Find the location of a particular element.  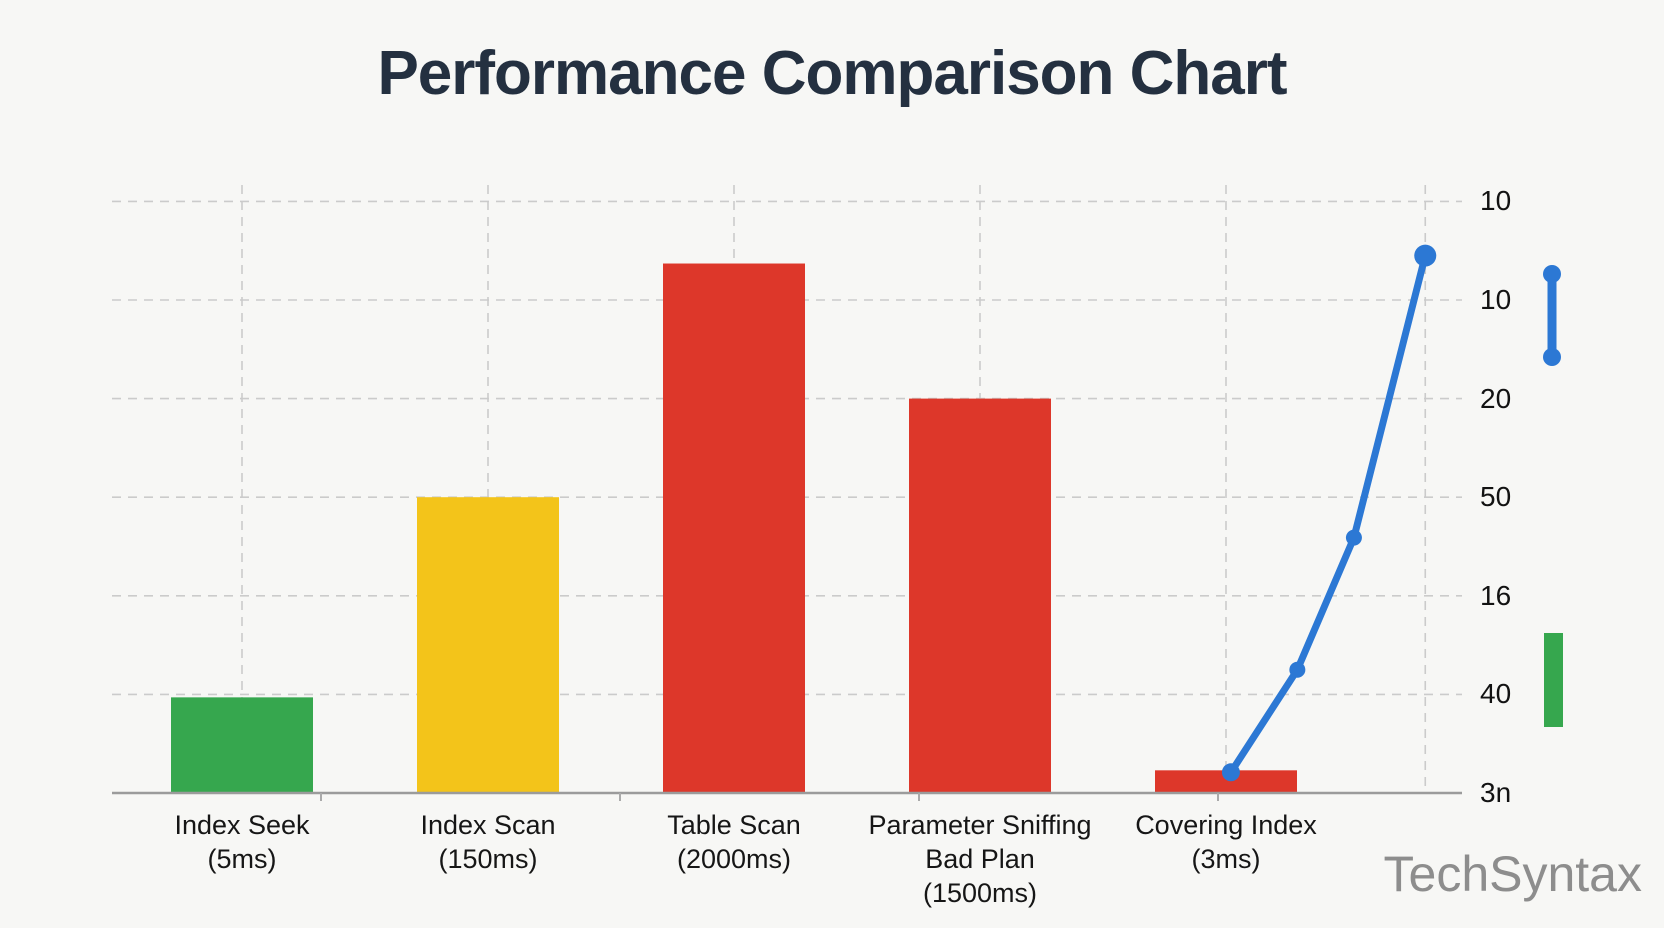

x-axis-label-line: Parameter Sniffing is located at coordinates (980, 825).